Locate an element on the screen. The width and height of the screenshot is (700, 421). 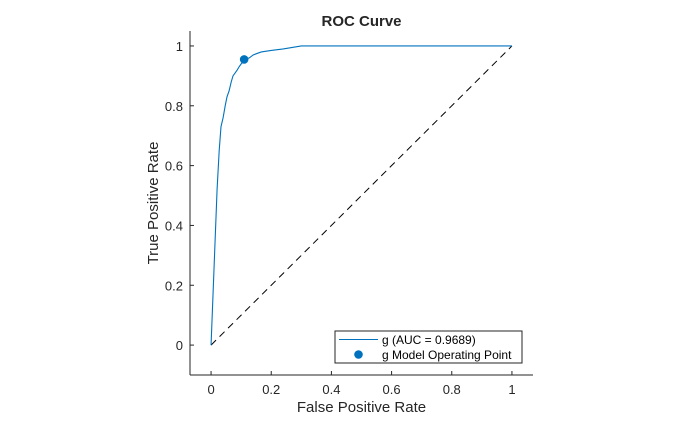
y-tick-label: 0 is located at coordinates (179, 345).